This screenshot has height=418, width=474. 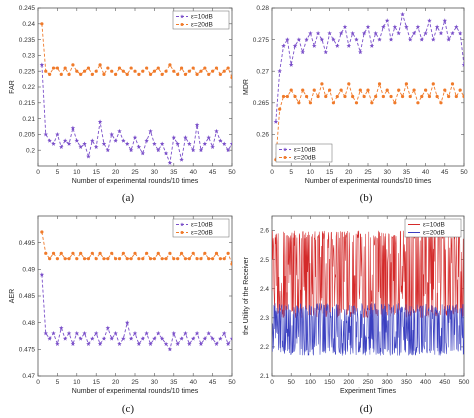 What do you see at coordinates (246, 295) in the screenshot?
I see `y-axis-label: the Utility of the Receiver` at bounding box center [246, 295].